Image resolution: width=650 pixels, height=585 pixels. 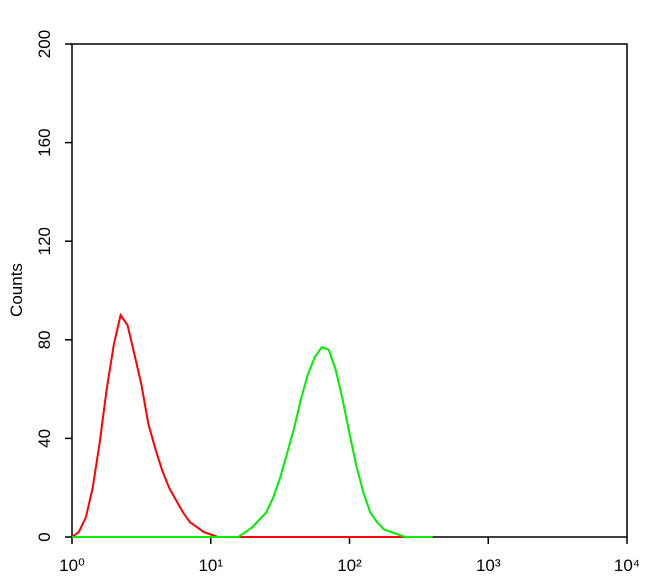 What do you see at coordinates (44, 44) in the screenshot?
I see `y-tick-label: 200` at bounding box center [44, 44].